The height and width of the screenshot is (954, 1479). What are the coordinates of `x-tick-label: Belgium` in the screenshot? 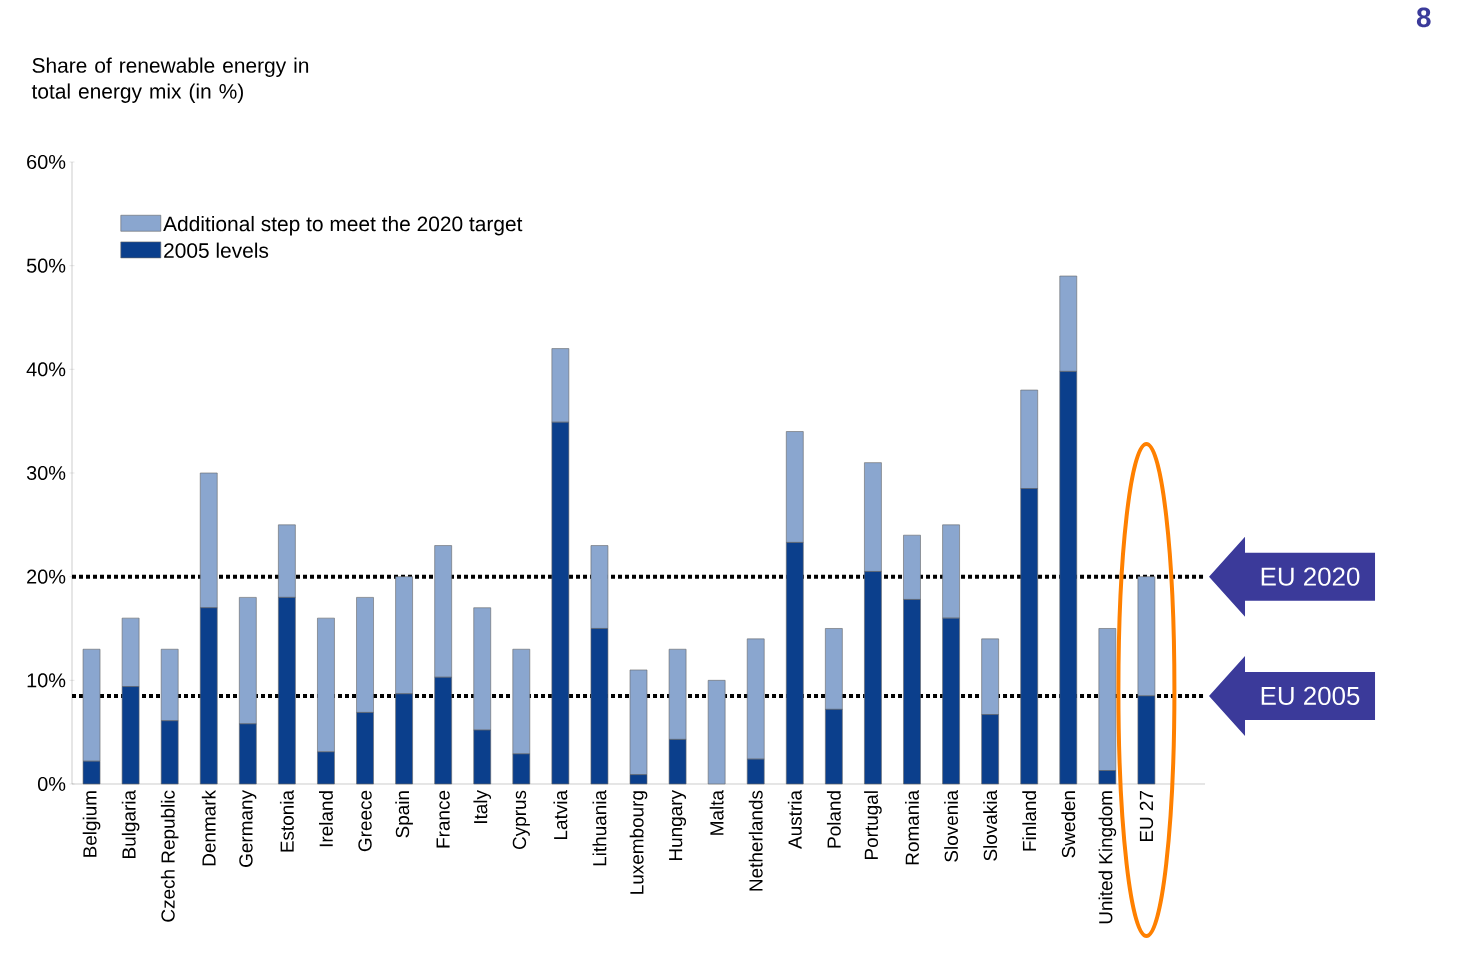 It's located at (91, 824).